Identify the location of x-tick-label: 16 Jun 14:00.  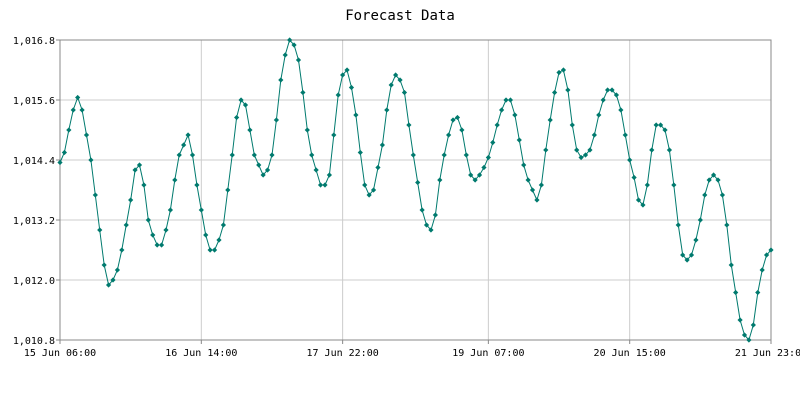
(201, 353).